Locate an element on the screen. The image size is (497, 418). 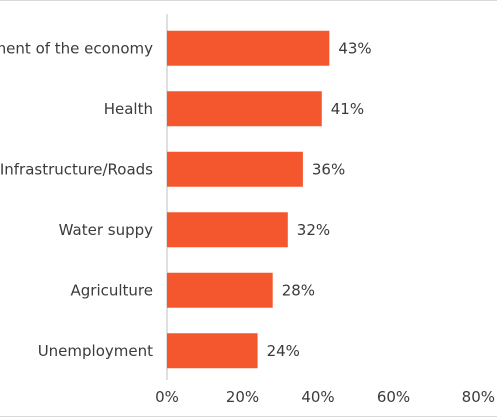
x-tick-label-1: 20% is located at coordinates (242, 397).